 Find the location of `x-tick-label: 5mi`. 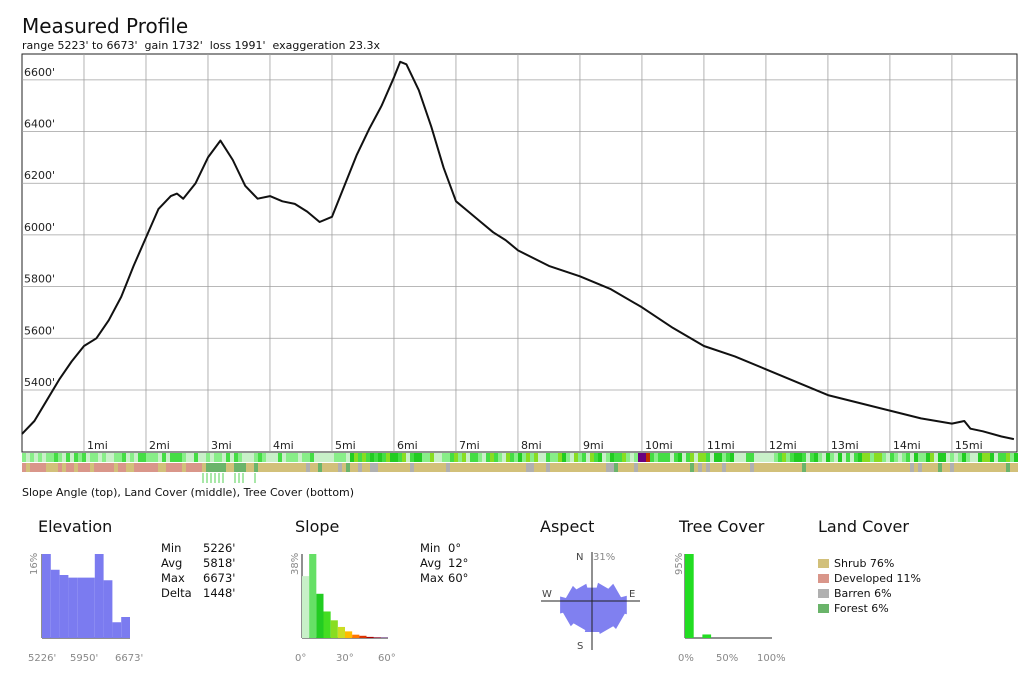

x-tick-label: 5mi is located at coordinates (345, 445).